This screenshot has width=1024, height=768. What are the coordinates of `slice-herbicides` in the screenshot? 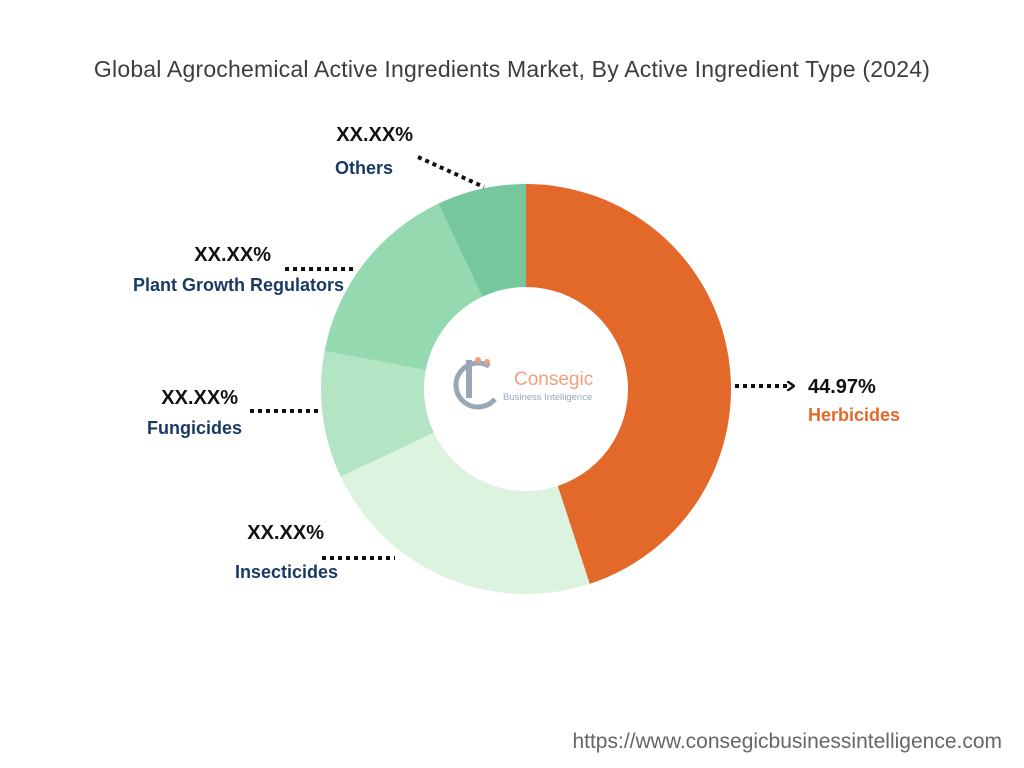 It's located at (628, 384).